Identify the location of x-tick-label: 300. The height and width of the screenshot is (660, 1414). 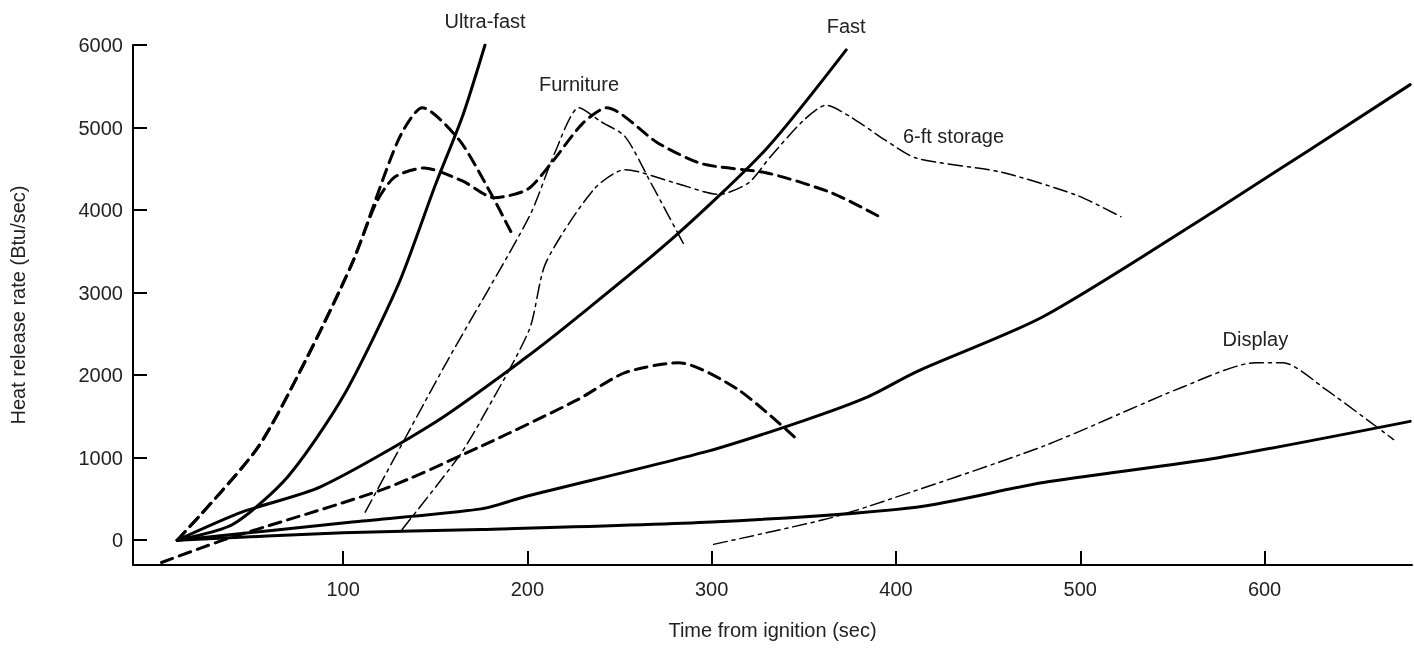
(712, 589).